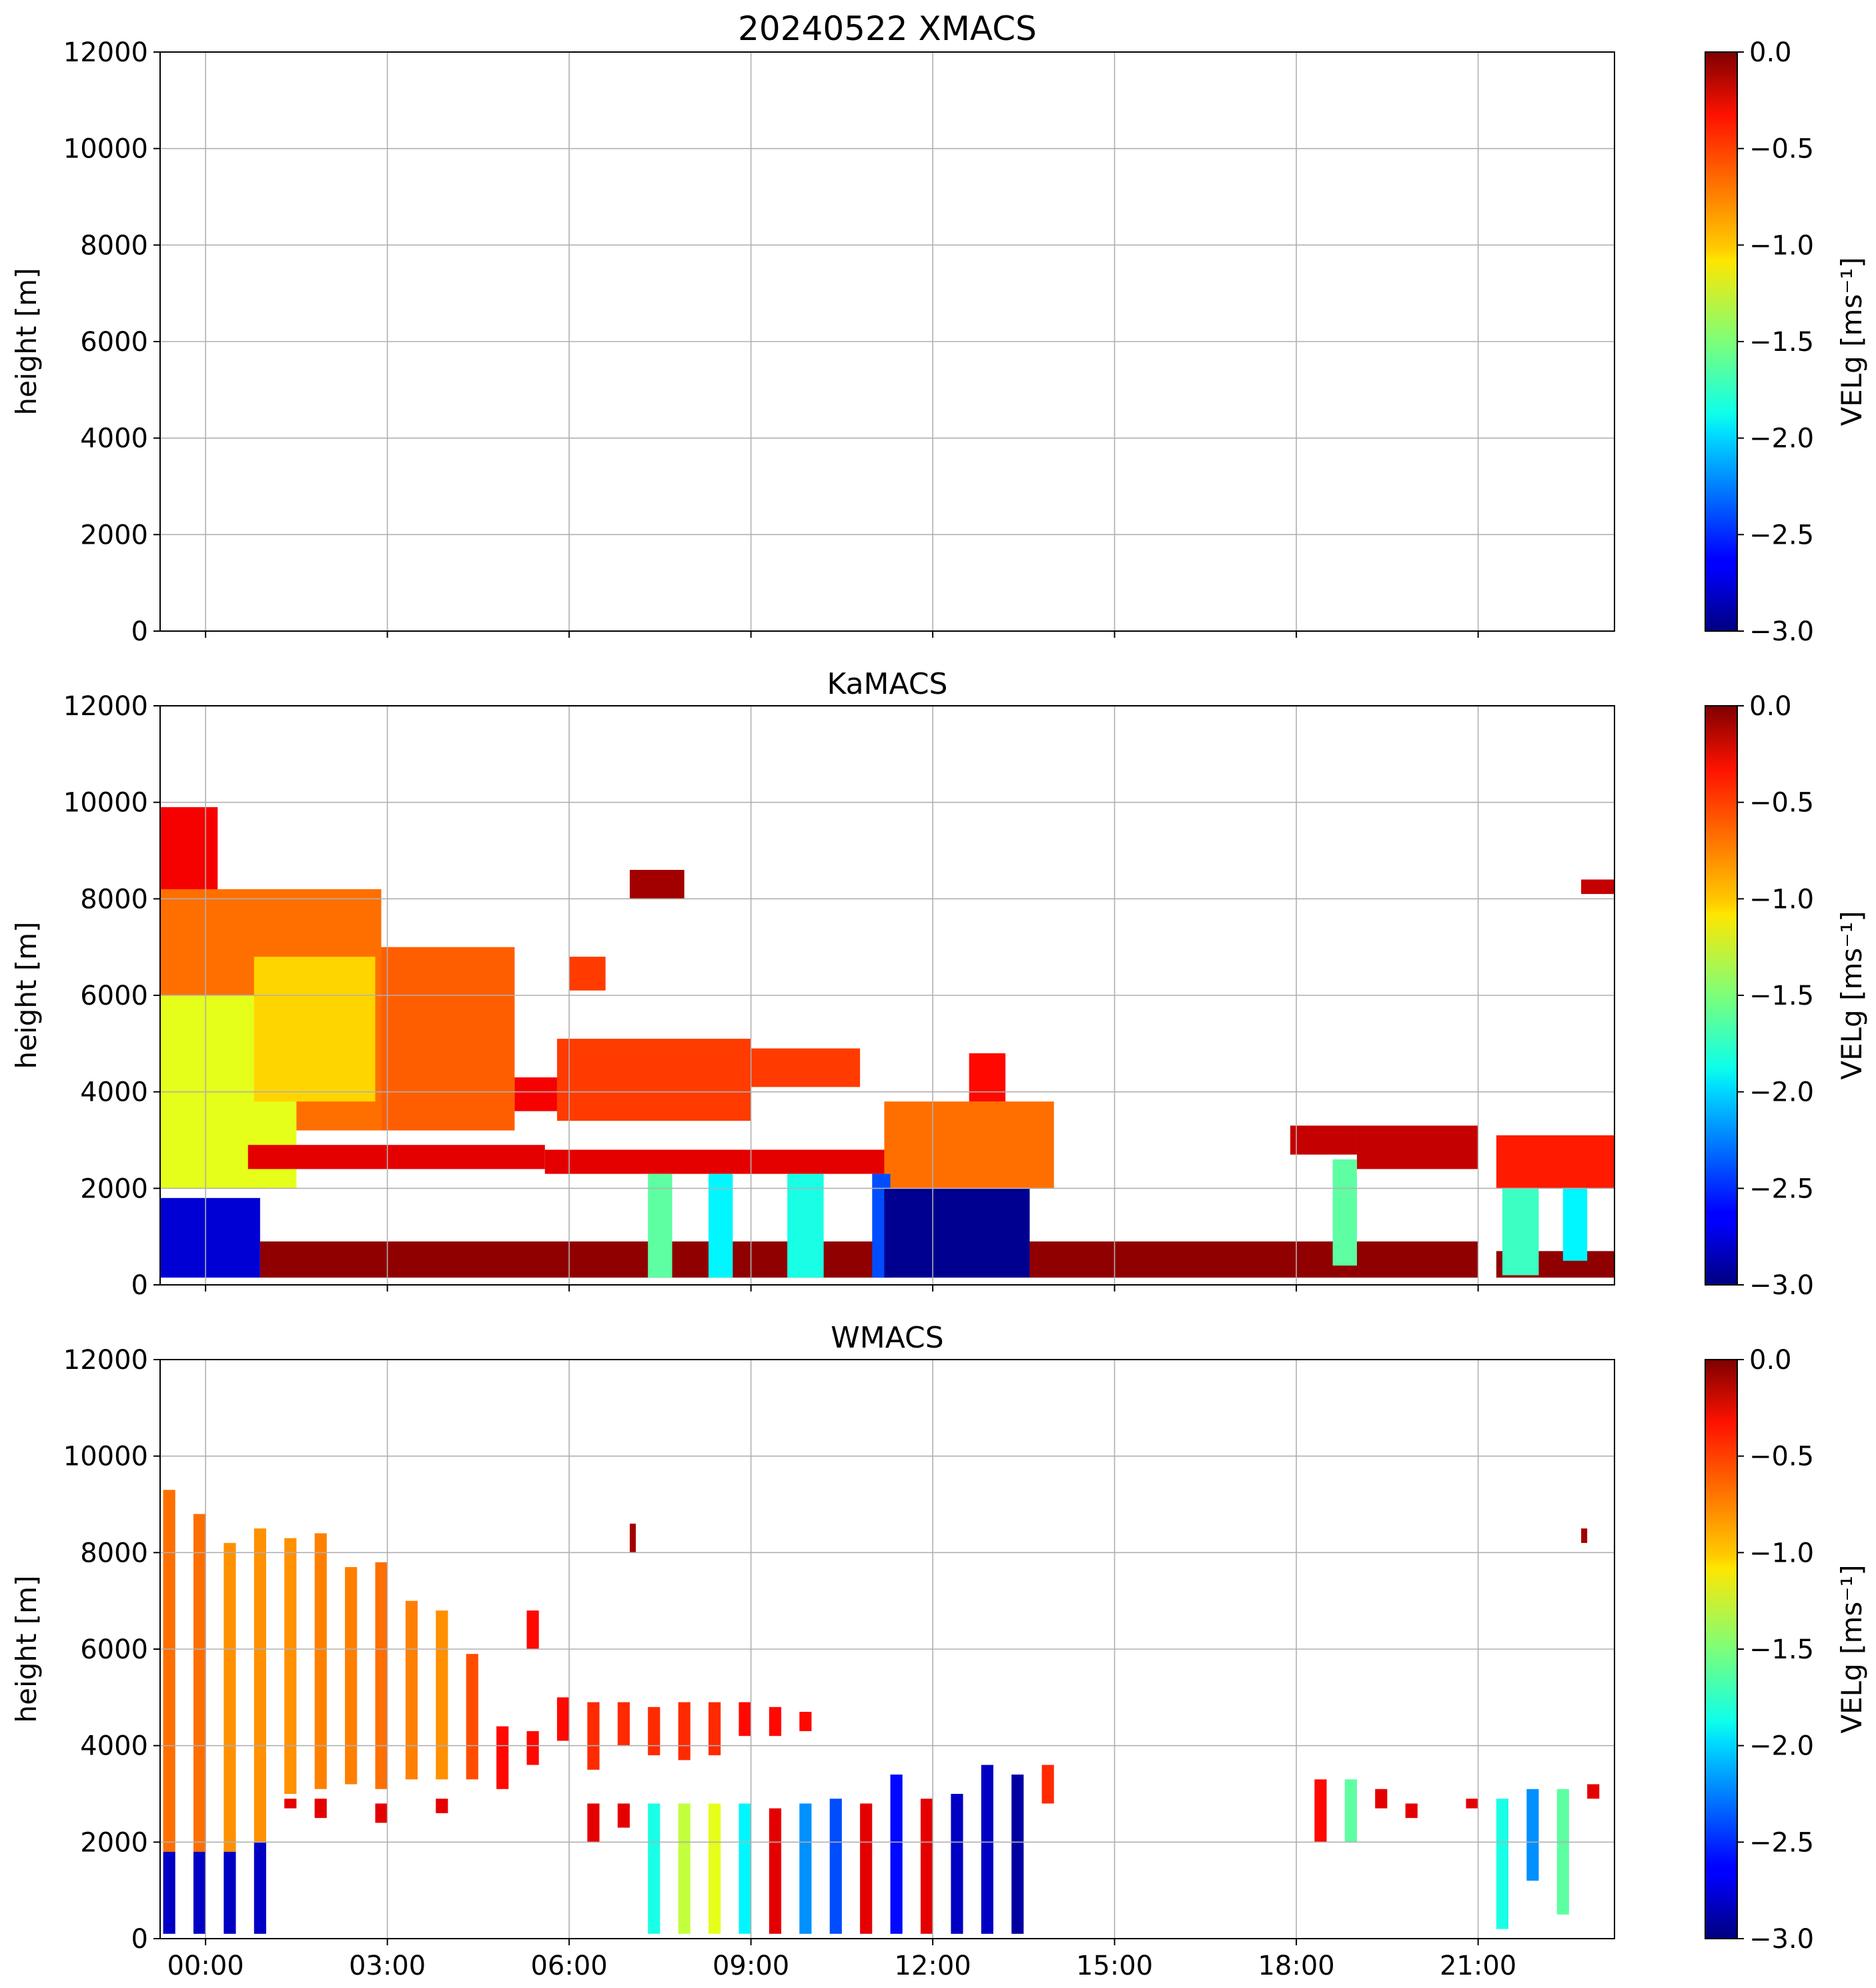 The height and width of the screenshot is (1988, 1876). What do you see at coordinates (1478, 1966) in the screenshot?
I see `x-tick-label: 21:00` at bounding box center [1478, 1966].